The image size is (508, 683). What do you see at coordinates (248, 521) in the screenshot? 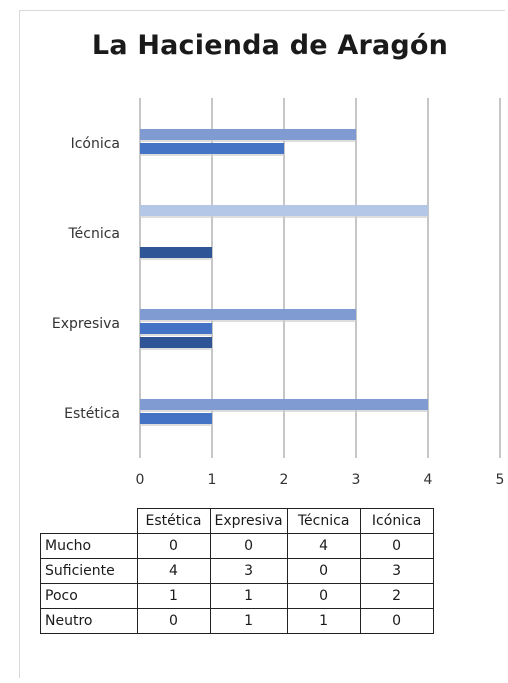
I see `table-column-header: Expresiva` at bounding box center [248, 521].